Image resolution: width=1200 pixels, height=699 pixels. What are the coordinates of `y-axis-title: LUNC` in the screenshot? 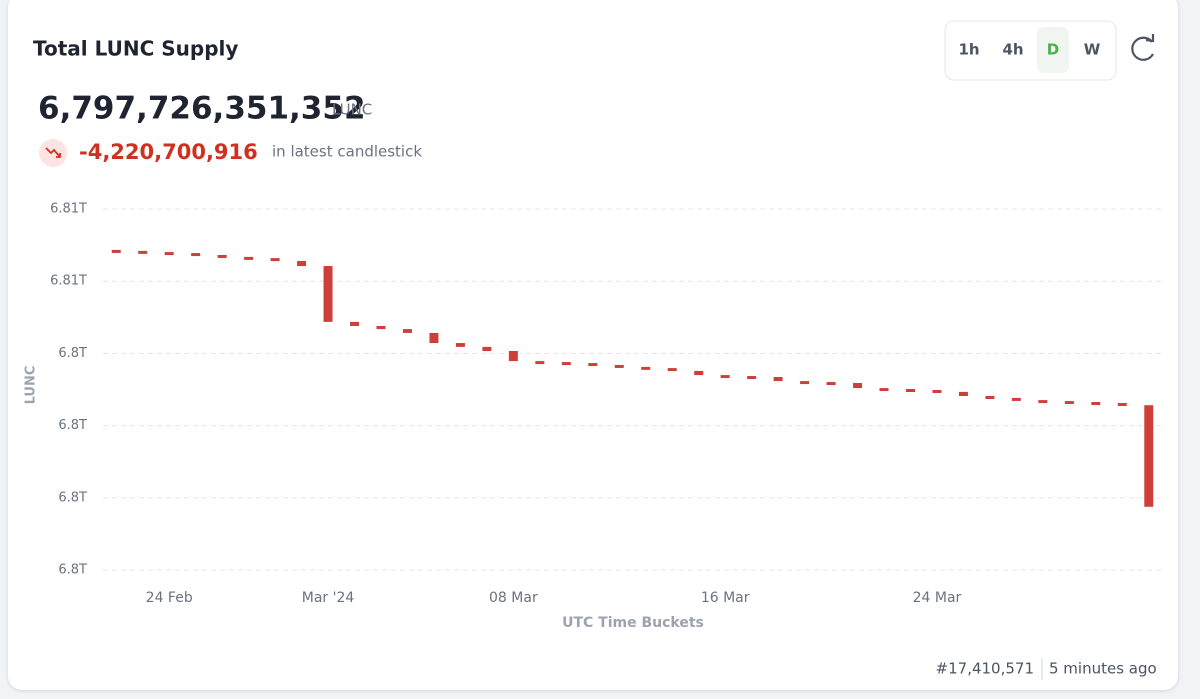 It's located at (31, 385).